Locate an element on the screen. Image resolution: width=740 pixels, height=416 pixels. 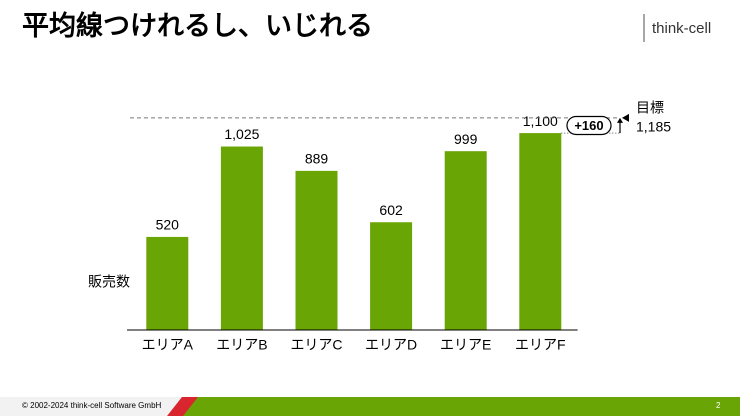
logo: think-cell is located at coordinates (681, 28).